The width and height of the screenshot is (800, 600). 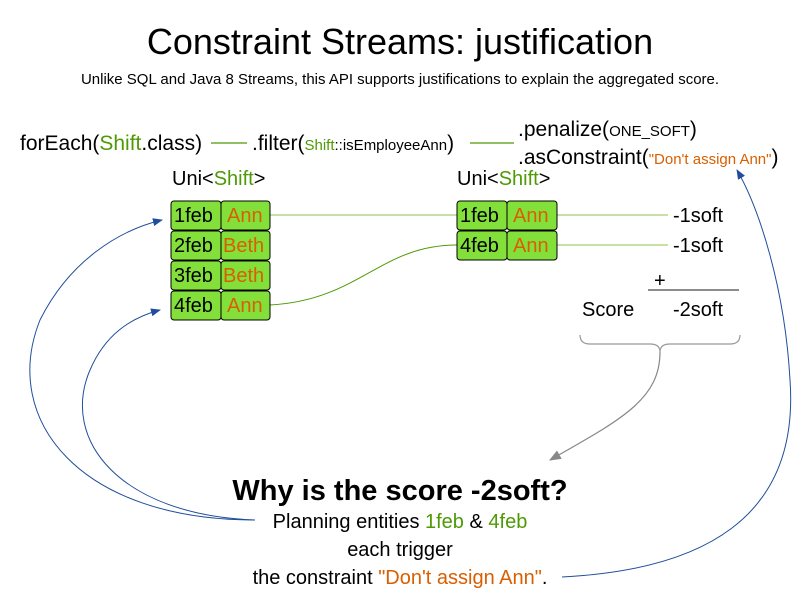 I want to click on brace, so click(x=660, y=343).